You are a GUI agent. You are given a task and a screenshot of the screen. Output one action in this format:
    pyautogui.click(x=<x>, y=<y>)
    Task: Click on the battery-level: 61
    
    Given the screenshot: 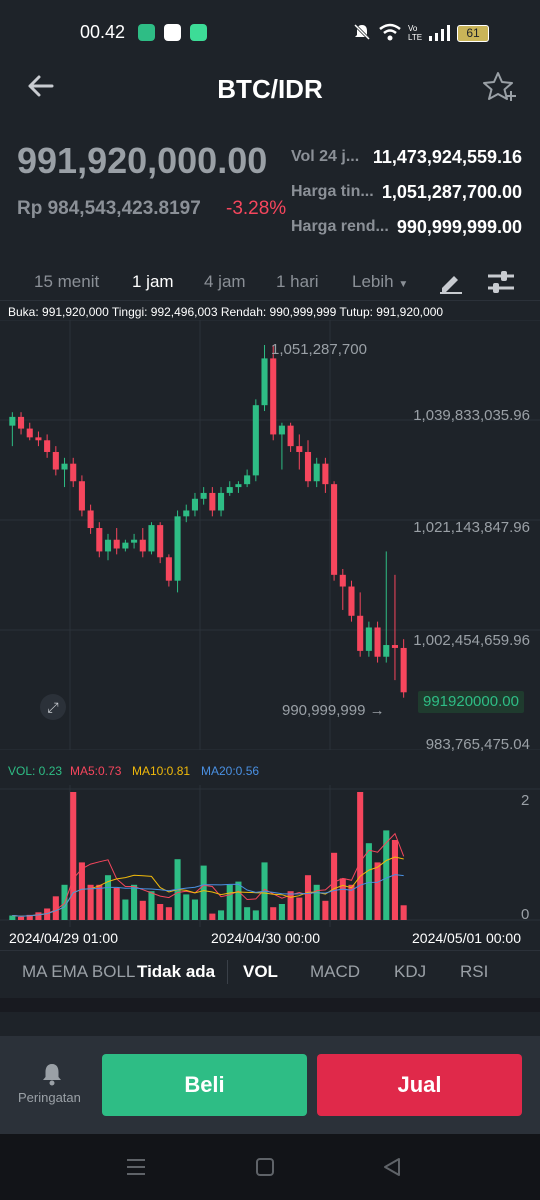 What is the action you would take?
    pyautogui.click(x=473, y=33)
    